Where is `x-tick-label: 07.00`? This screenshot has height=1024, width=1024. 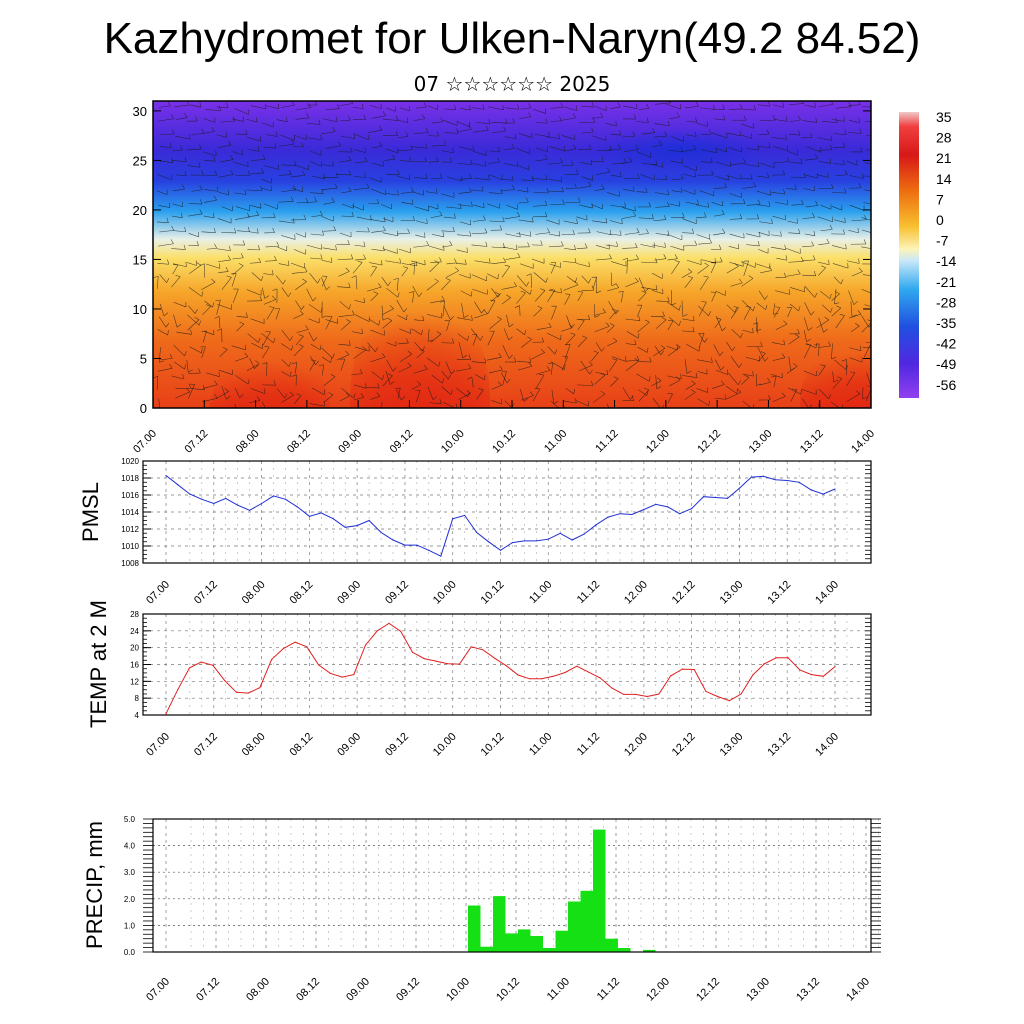
x-tick-label: 07.00 is located at coordinates (158, 745).